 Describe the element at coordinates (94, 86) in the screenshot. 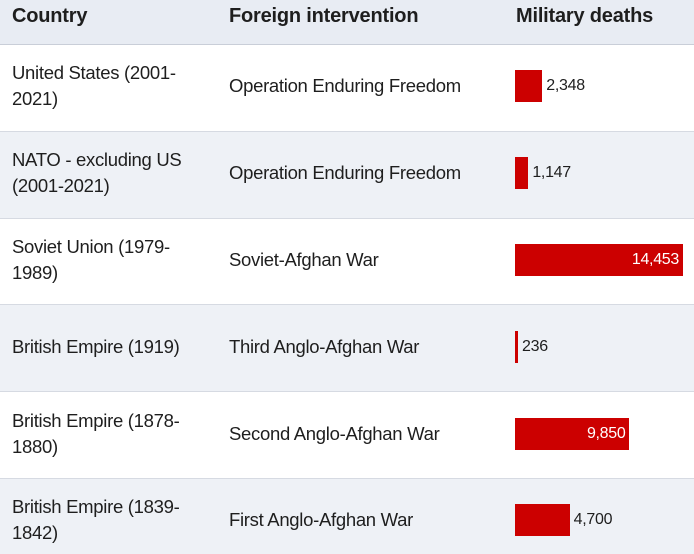

I see `cell-country: United States (2001-2021)` at that location.